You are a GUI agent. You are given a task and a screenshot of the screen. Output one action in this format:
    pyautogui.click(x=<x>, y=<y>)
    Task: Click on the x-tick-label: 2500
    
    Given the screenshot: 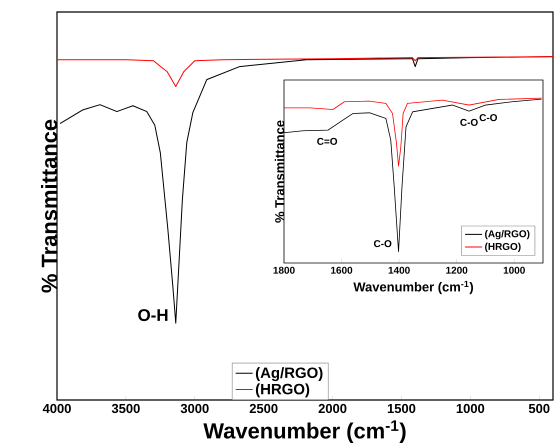 What is the action you would take?
    pyautogui.click(x=264, y=409)
    